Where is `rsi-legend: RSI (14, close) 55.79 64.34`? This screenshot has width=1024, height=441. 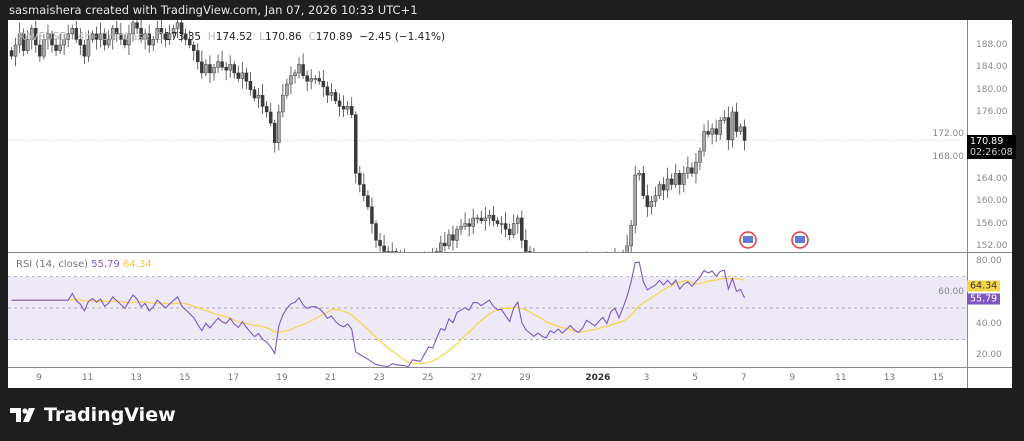
rsi-legend: RSI (14, close) 55.79 64.34 is located at coordinates (84, 264).